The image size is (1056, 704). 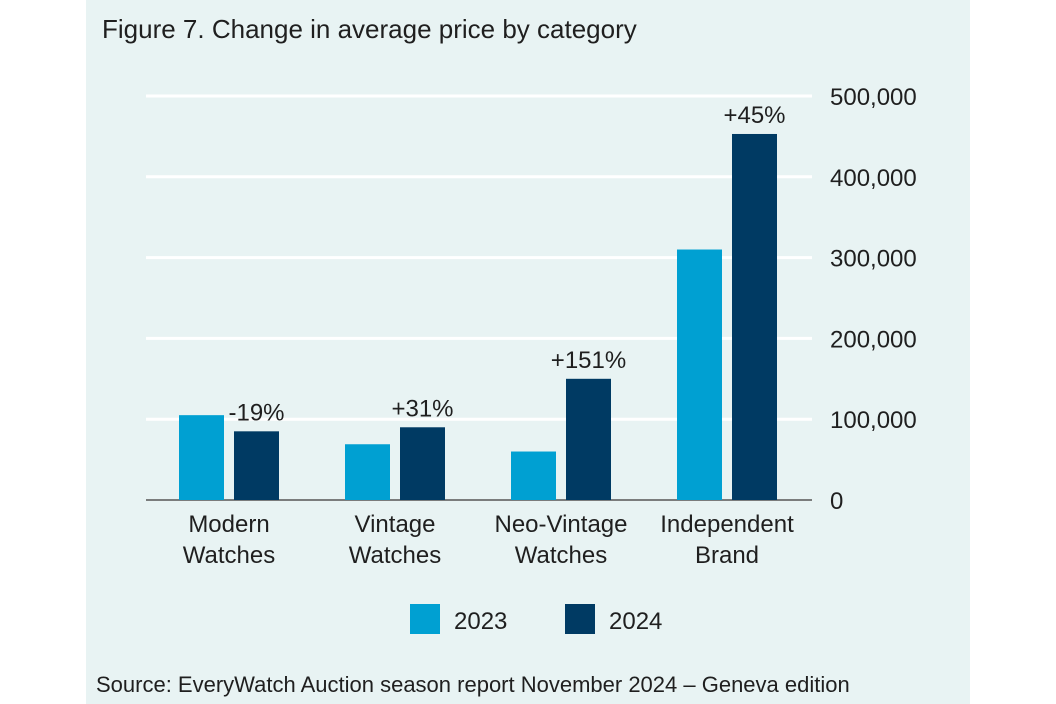 What do you see at coordinates (395, 524) in the screenshot?
I see `category-label: Vintage` at bounding box center [395, 524].